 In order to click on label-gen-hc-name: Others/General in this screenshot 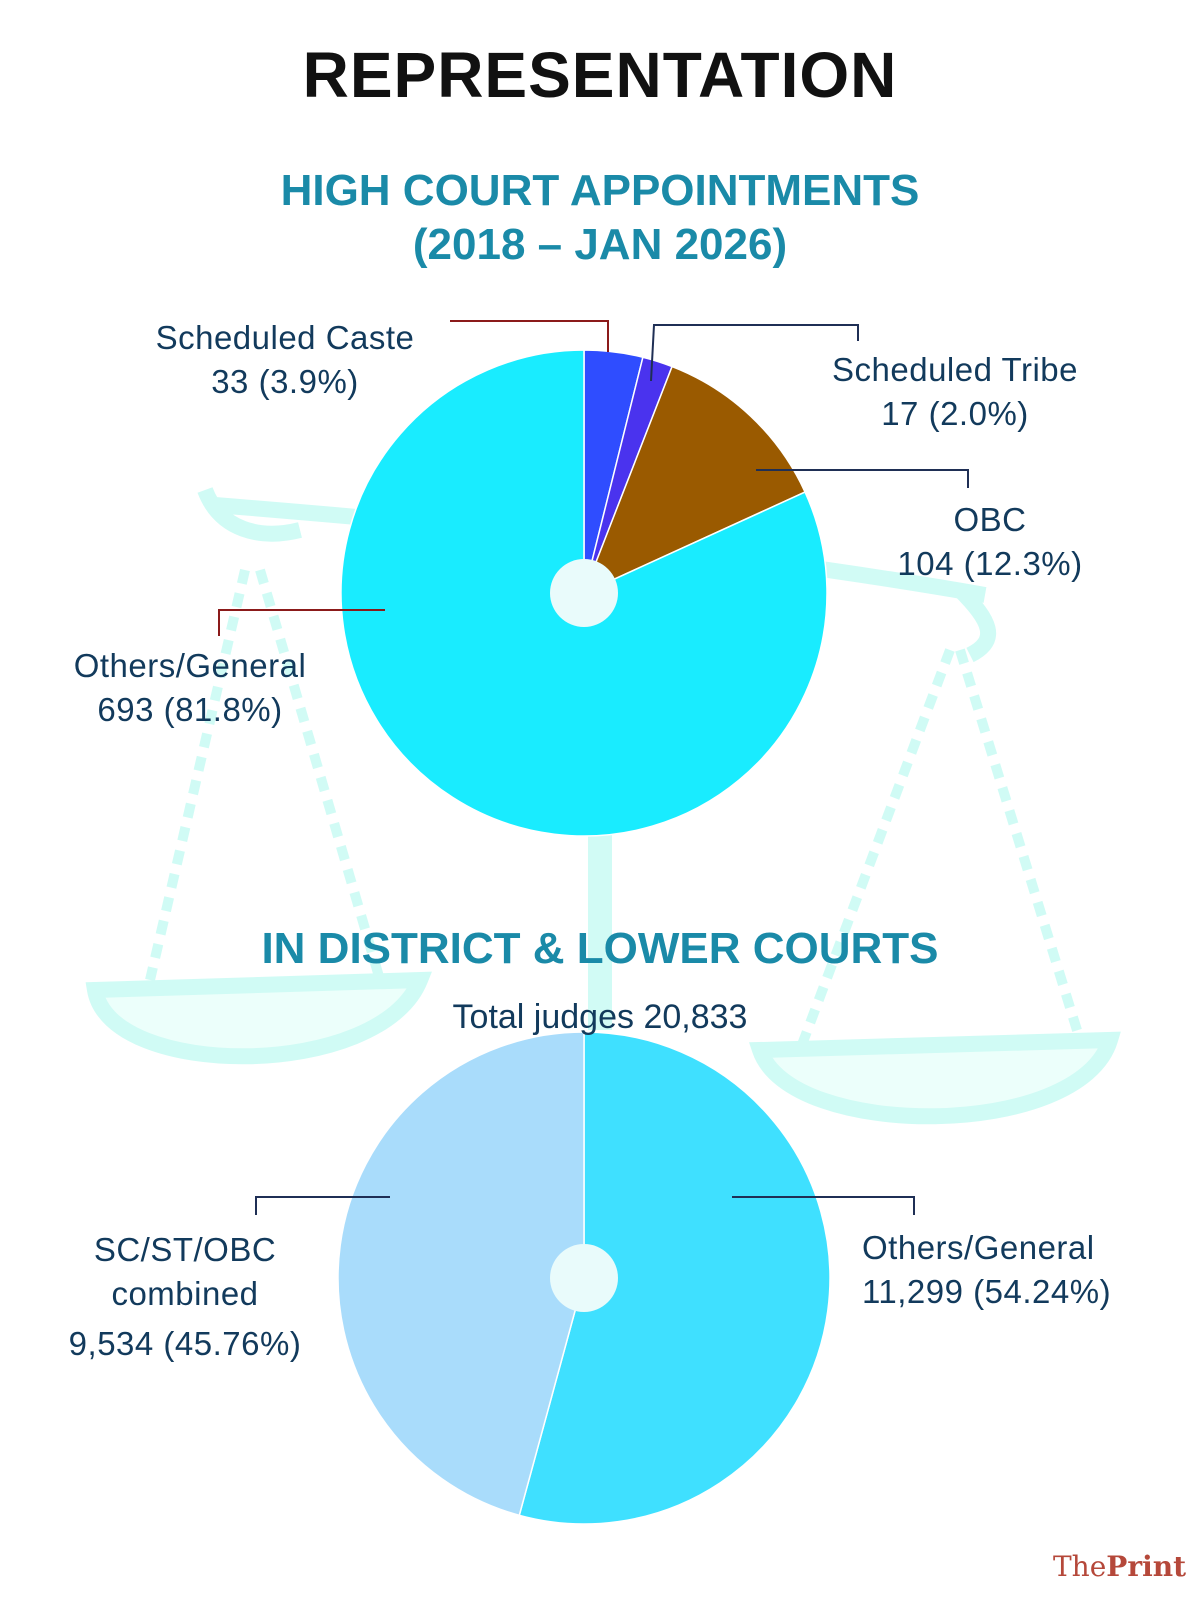, I will do `click(190, 665)`.